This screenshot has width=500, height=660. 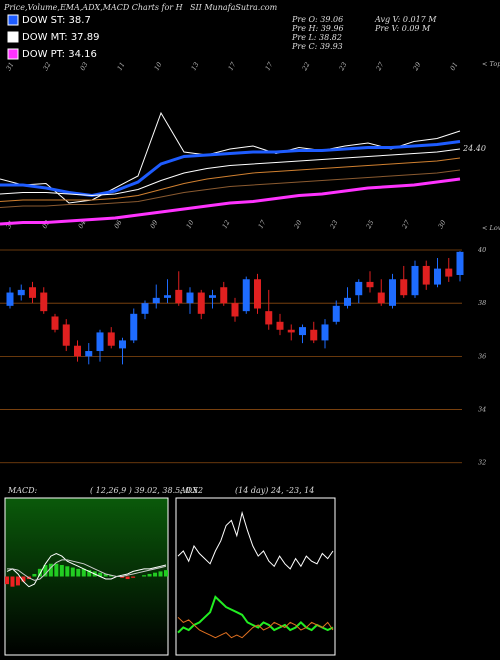 What do you see at coordinates (274, 490) in the screenshot?
I see `panel-params: (14 day) 24, -23, 14` at bounding box center [274, 490].